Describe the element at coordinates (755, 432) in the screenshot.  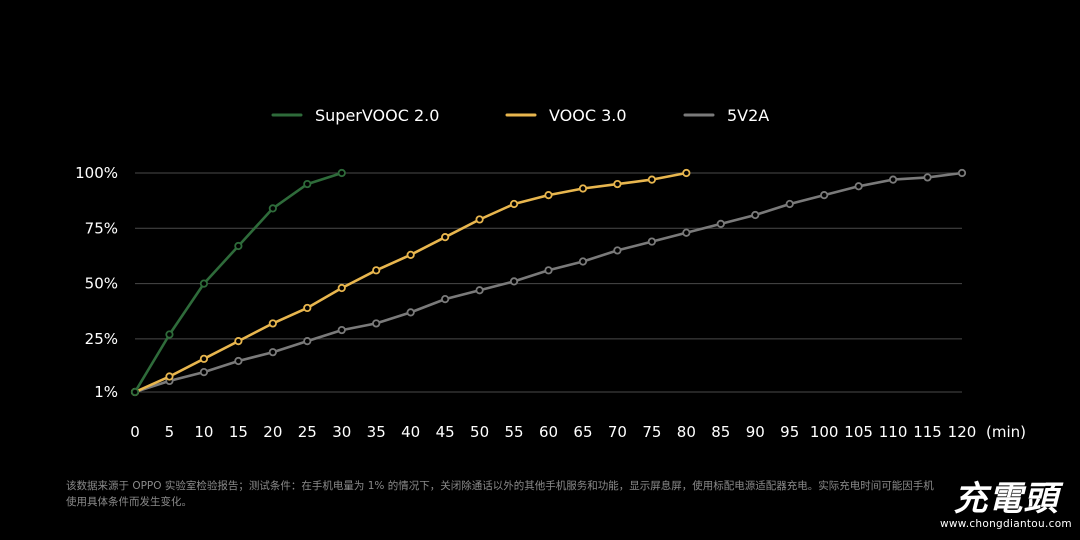
I see `x-tick-label: 90` at that location.